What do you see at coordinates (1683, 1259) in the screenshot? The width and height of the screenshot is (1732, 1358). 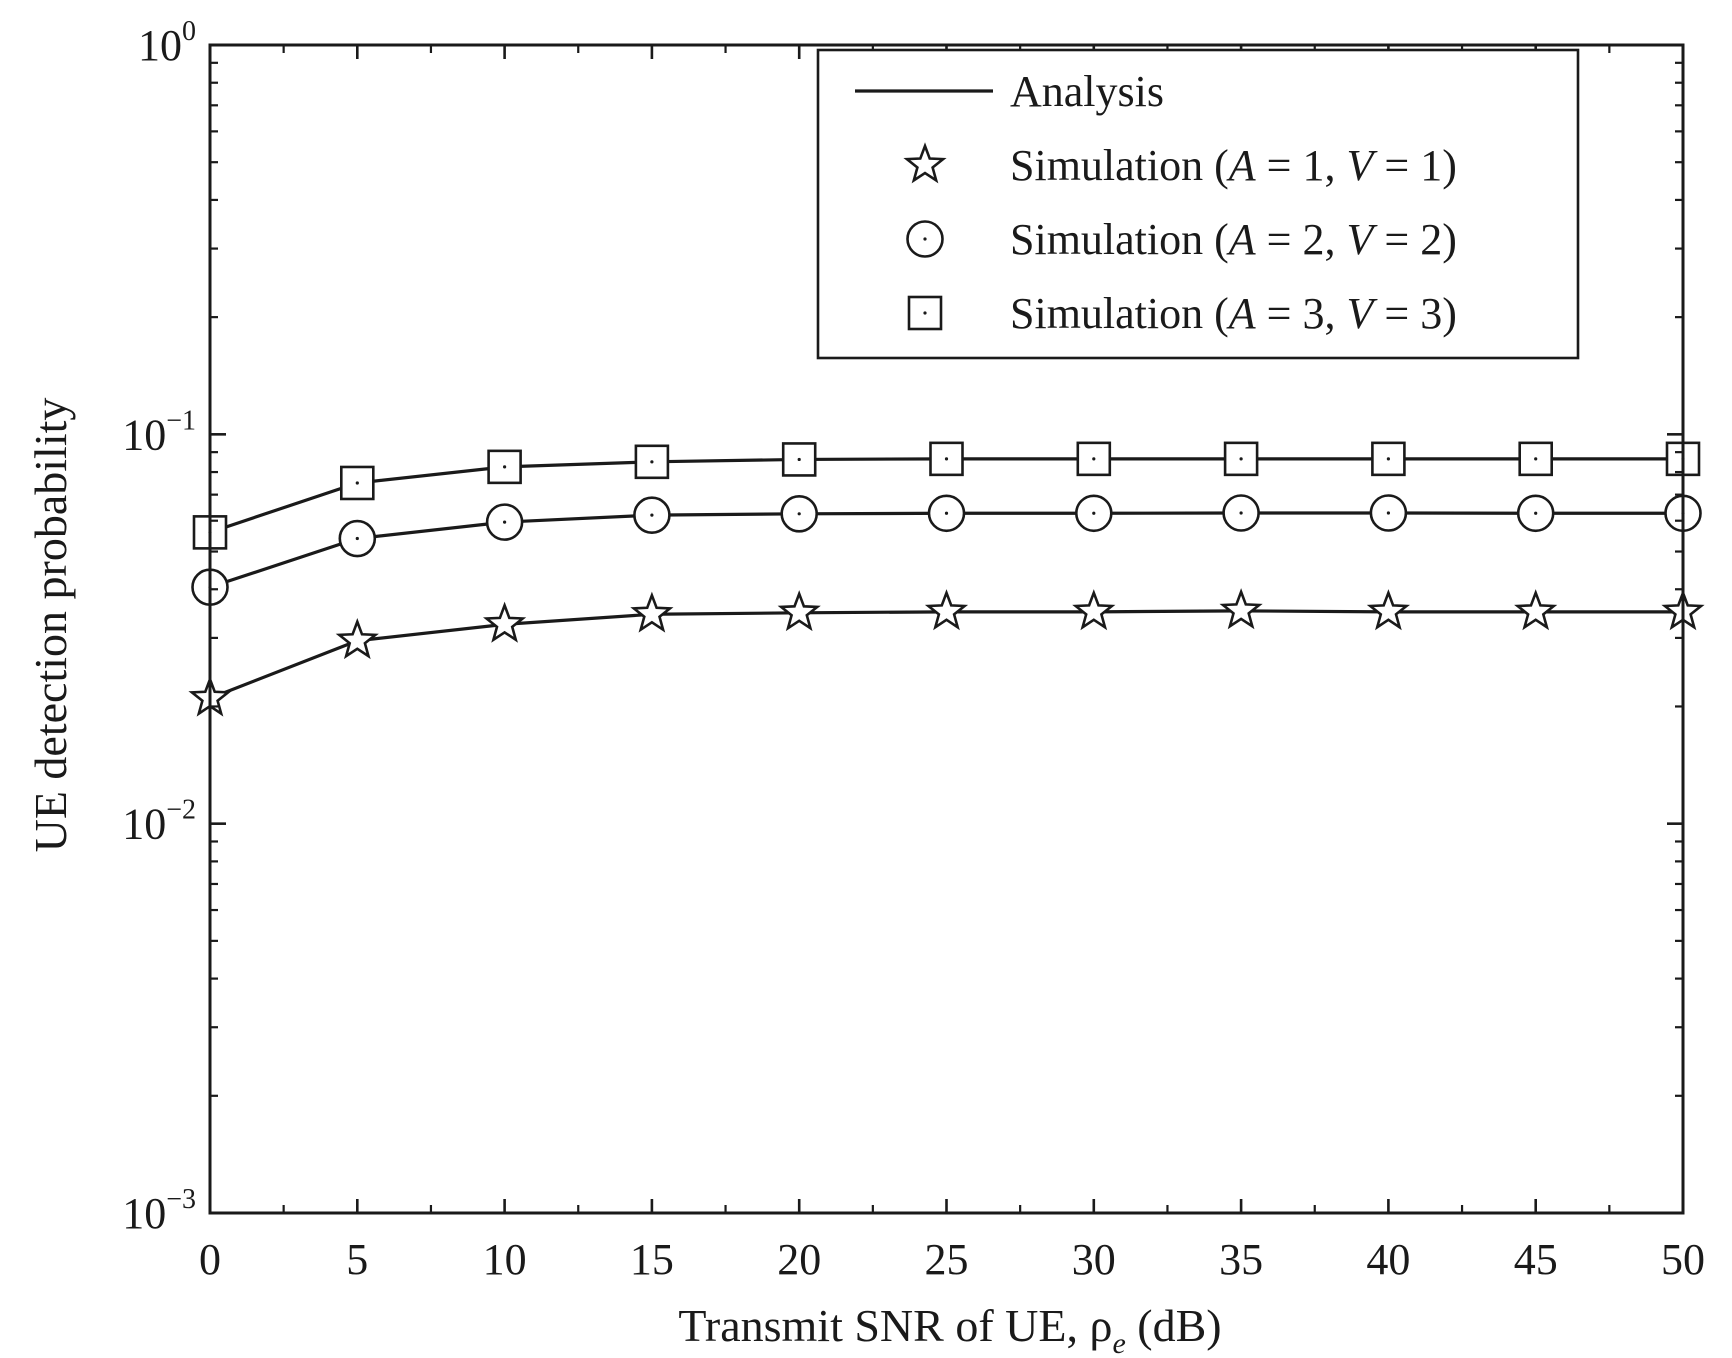 I see `x-tick-label: 50` at bounding box center [1683, 1259].